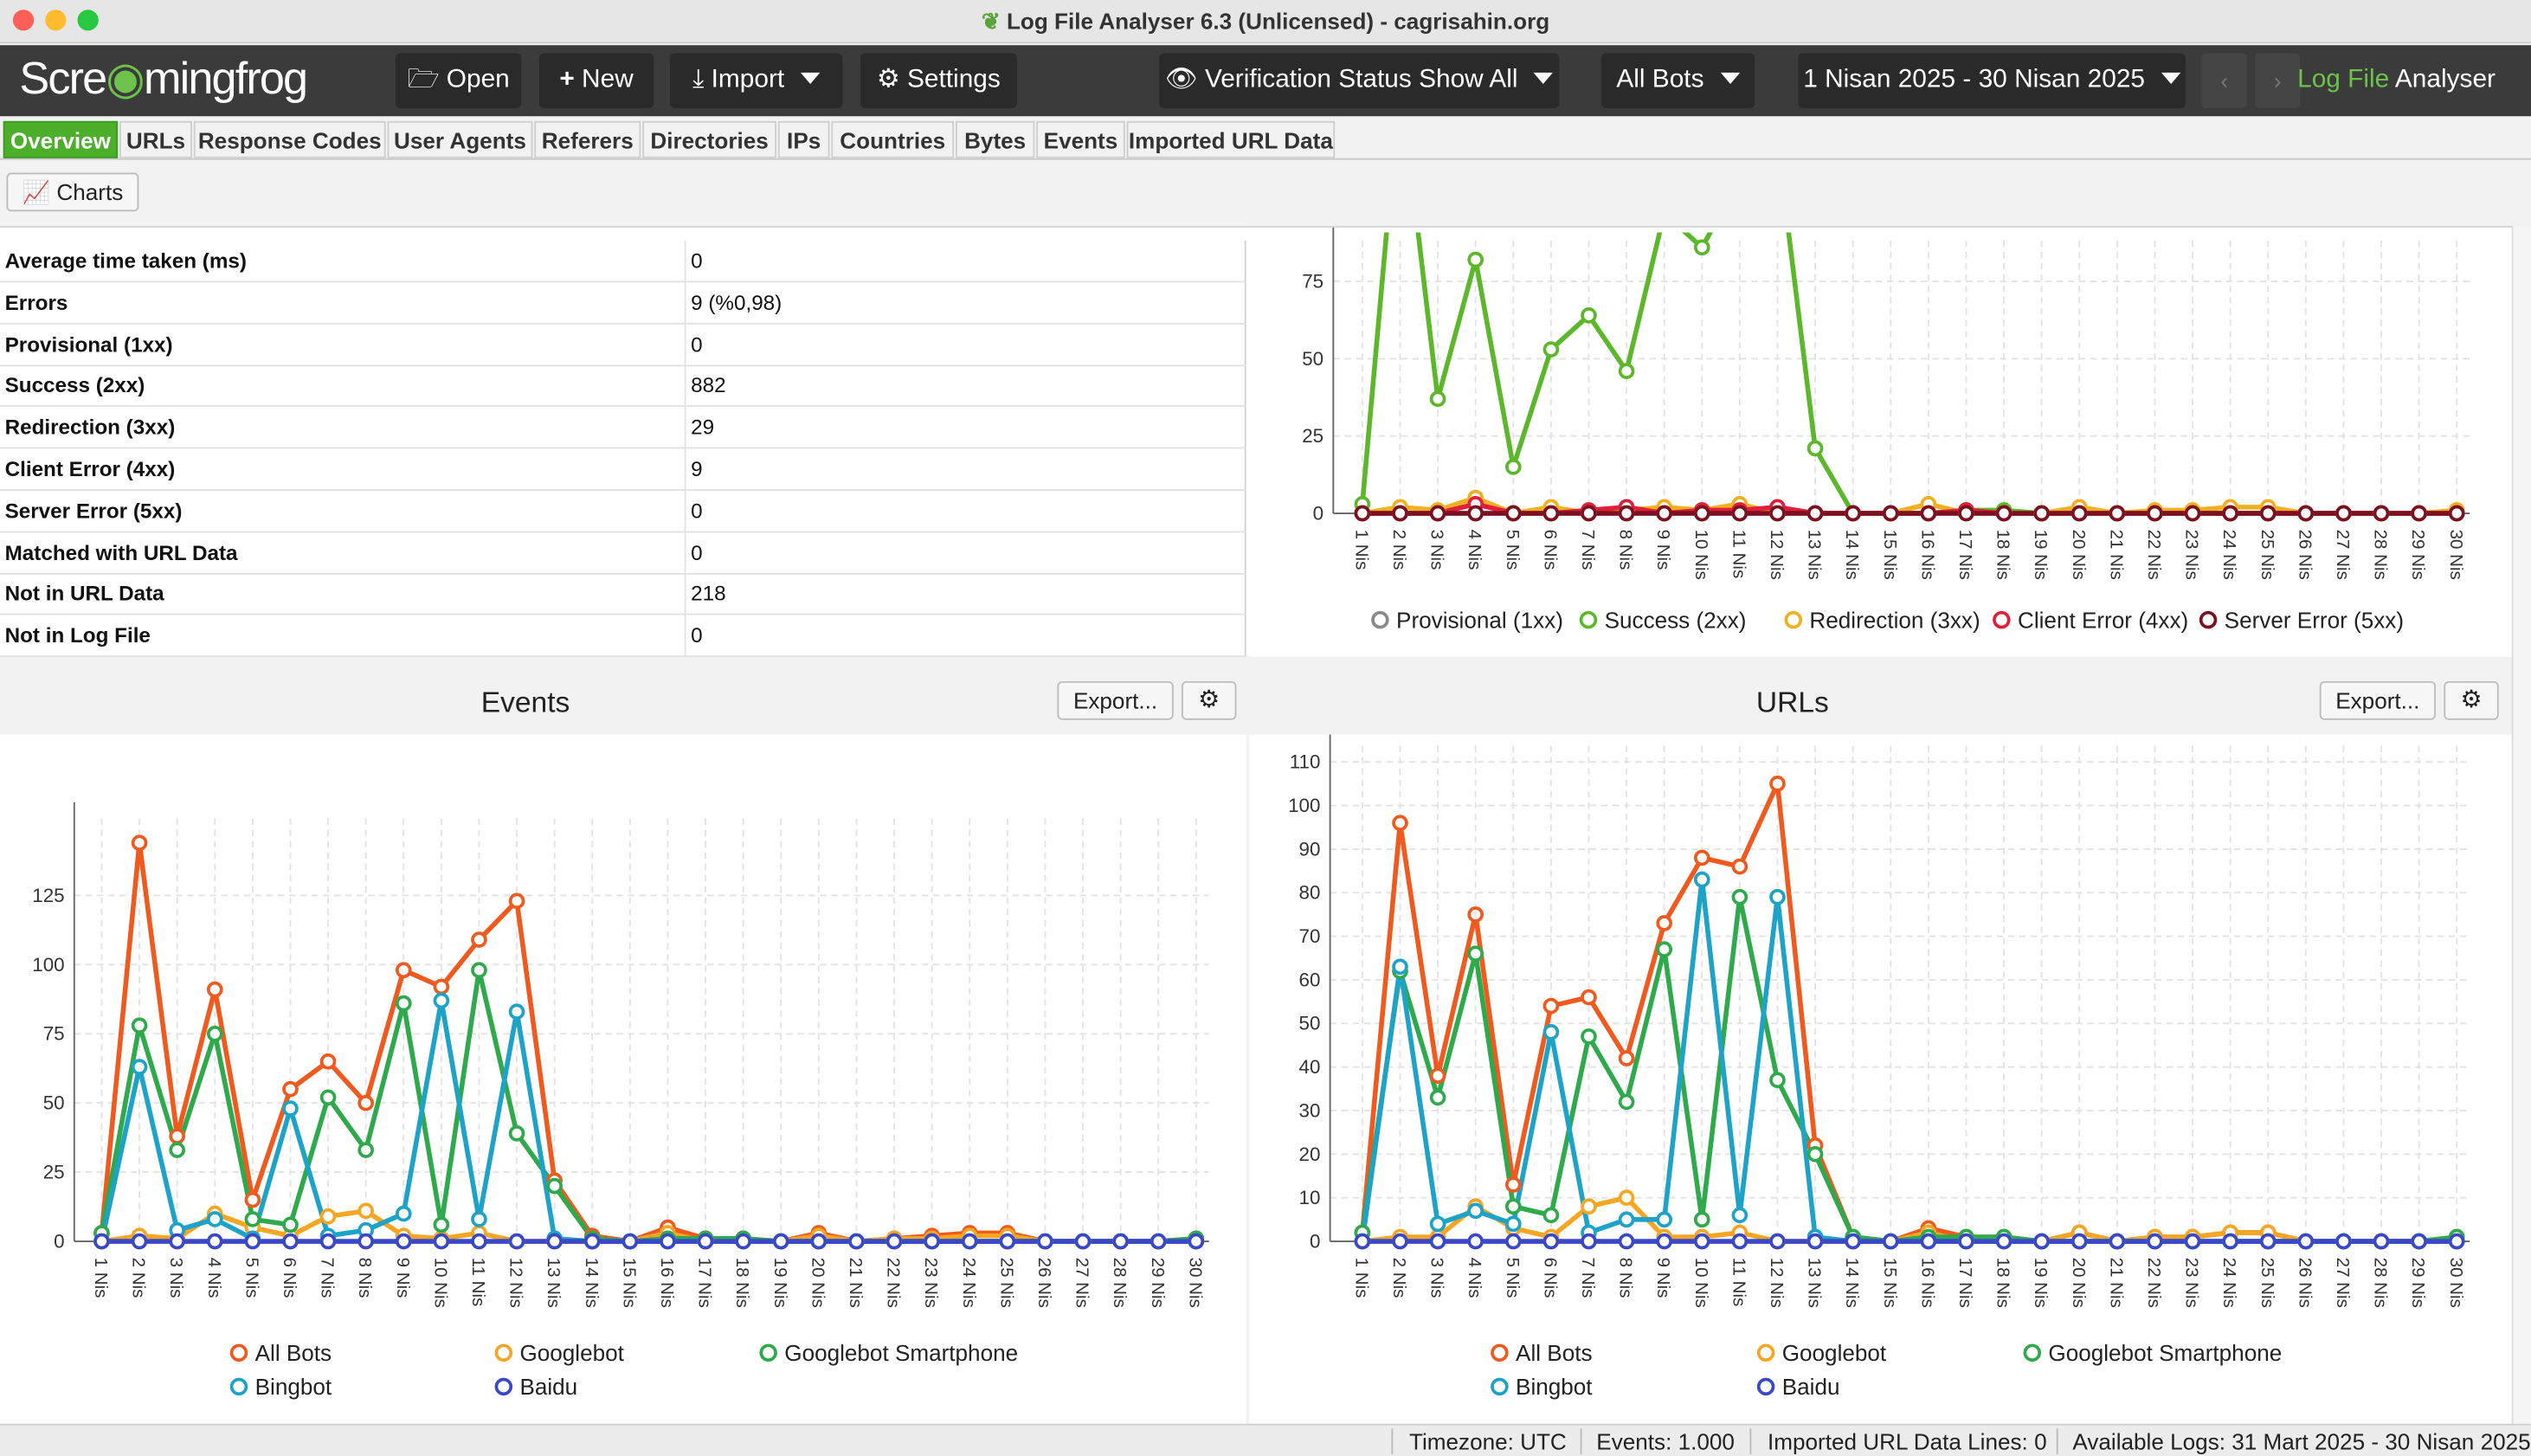 Image resolution: width=2531 pixels, height=1456 pixels. What do you see at coordinates (2471, 700) in the screenshot?
I see `urls-settings-button: ⚙` at bounding box center [2471, 700].